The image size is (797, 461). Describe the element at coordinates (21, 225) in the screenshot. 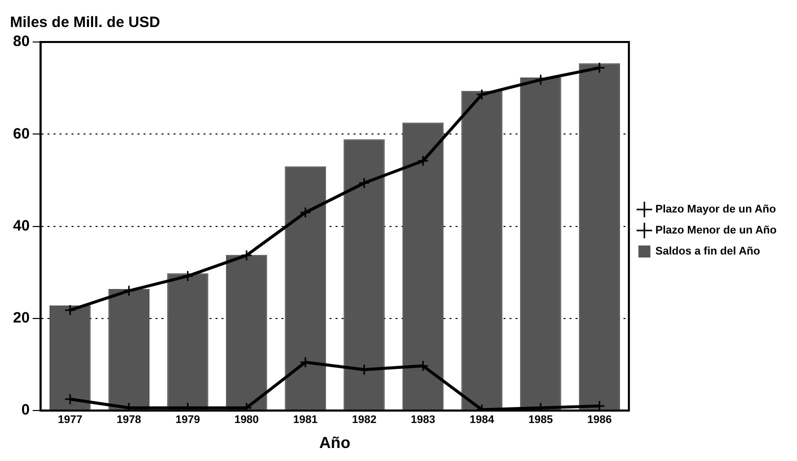

I see `y-tick-label: 40` at that location.